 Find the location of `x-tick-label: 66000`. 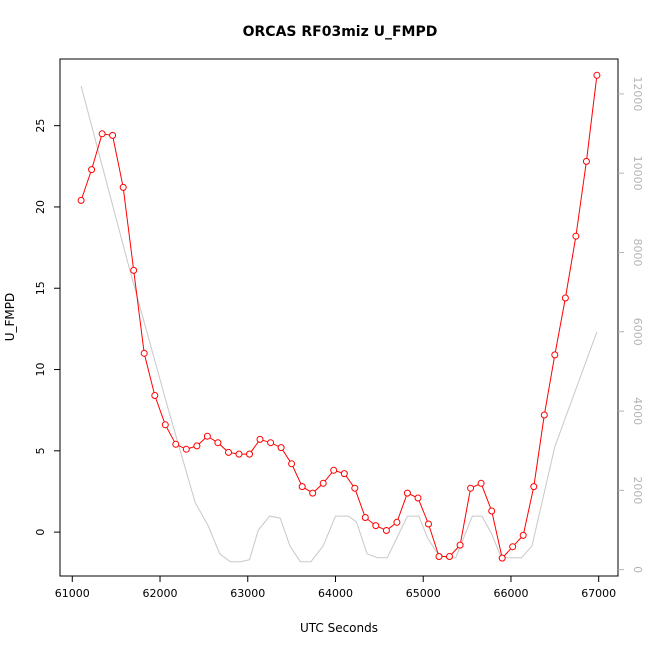

x-tick-label: 66000 is located at coordinates (510, 593).